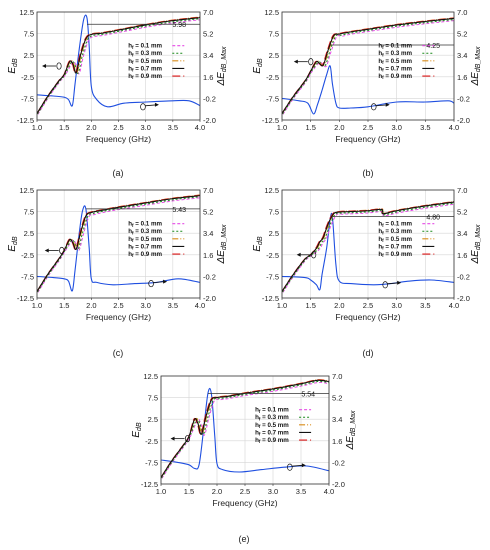 Image resolution: width=490 pixels, height=550 pixels. Describe the element at coordinates (398, 46) in the screenshot. I see `legend-entry-value: = 0.1 mm` at that location.